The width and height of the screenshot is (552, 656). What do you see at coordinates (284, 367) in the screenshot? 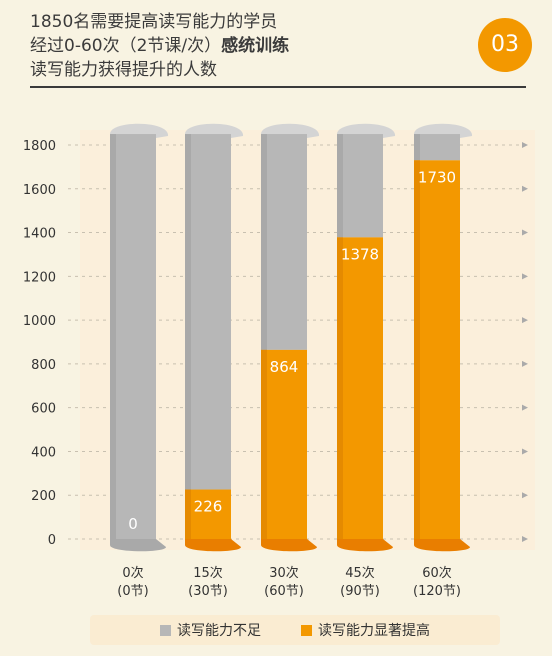
I see `bar-value-label: 864` at bounding box center [284, 367].